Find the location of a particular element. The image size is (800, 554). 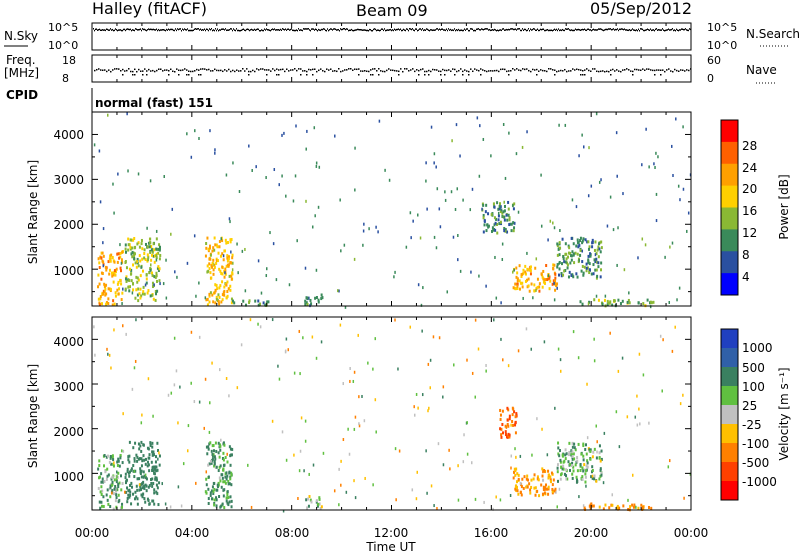

beam-title: Beam 09 is located at coordinates (392, 10).